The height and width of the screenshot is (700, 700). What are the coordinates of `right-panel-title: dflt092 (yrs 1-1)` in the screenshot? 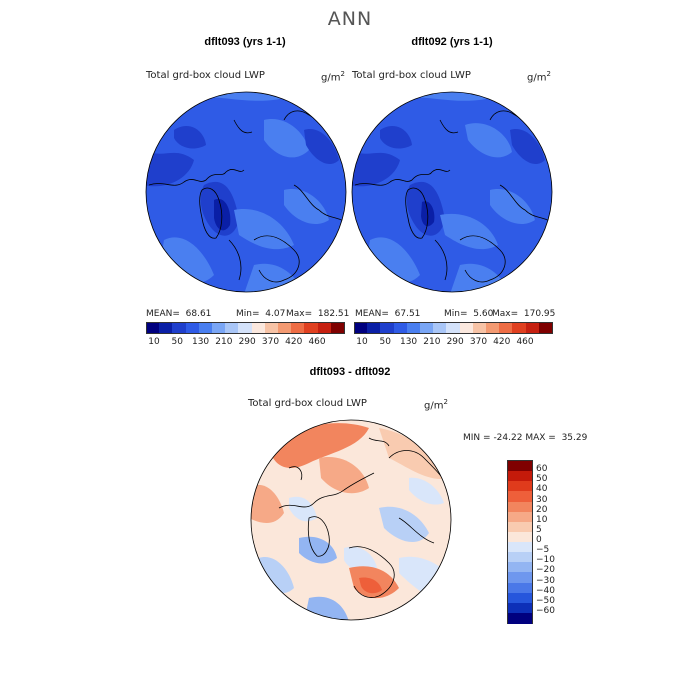 It's located at (452, 42).